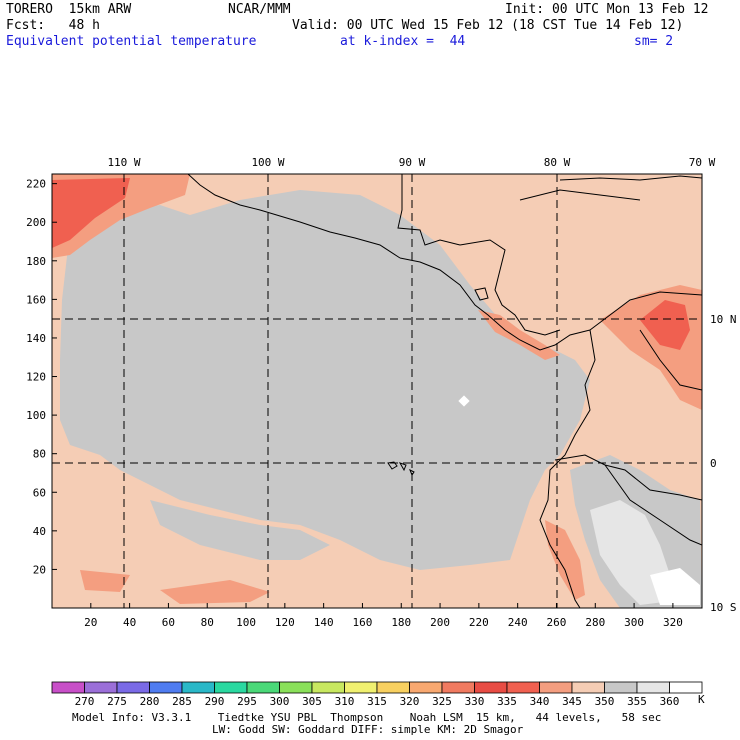  What do you see at coordinates (69, 9) in the screenshot?
I see `model-name: TORERO 15km ARW` at bounding box center [69, 9].